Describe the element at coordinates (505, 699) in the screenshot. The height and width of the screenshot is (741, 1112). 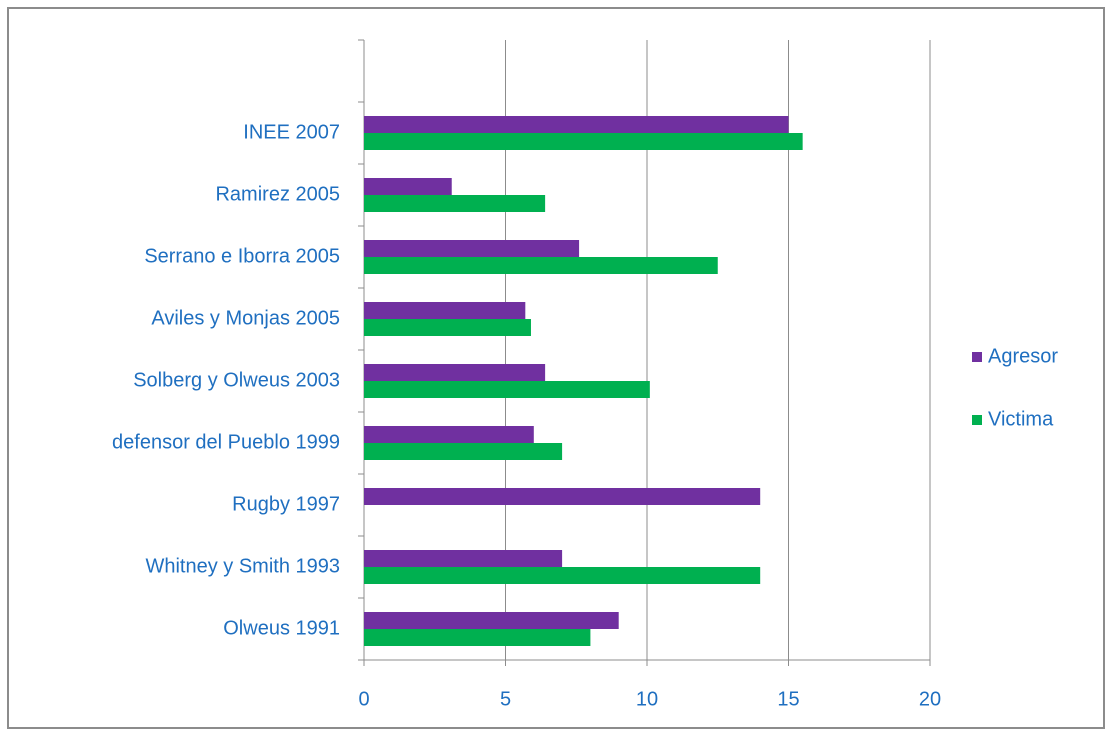
I see `x-tick-label: 5` at that location.